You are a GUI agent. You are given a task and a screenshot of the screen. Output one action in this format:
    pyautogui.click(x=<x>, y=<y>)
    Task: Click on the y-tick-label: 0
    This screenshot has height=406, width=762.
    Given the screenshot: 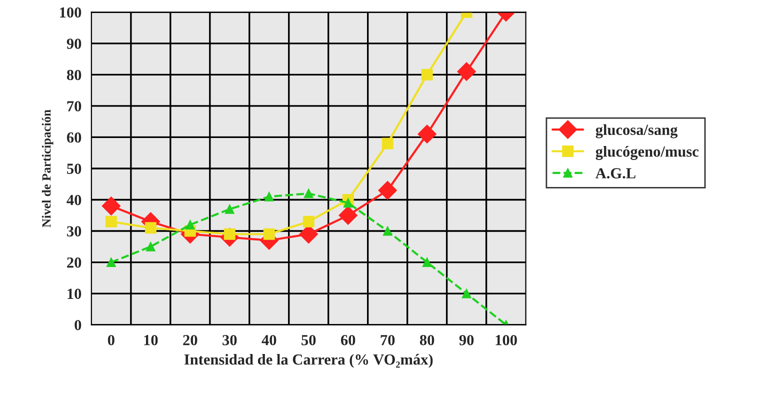 What is the action you would take?
    pyautogui.click(x=78, y=325)
    